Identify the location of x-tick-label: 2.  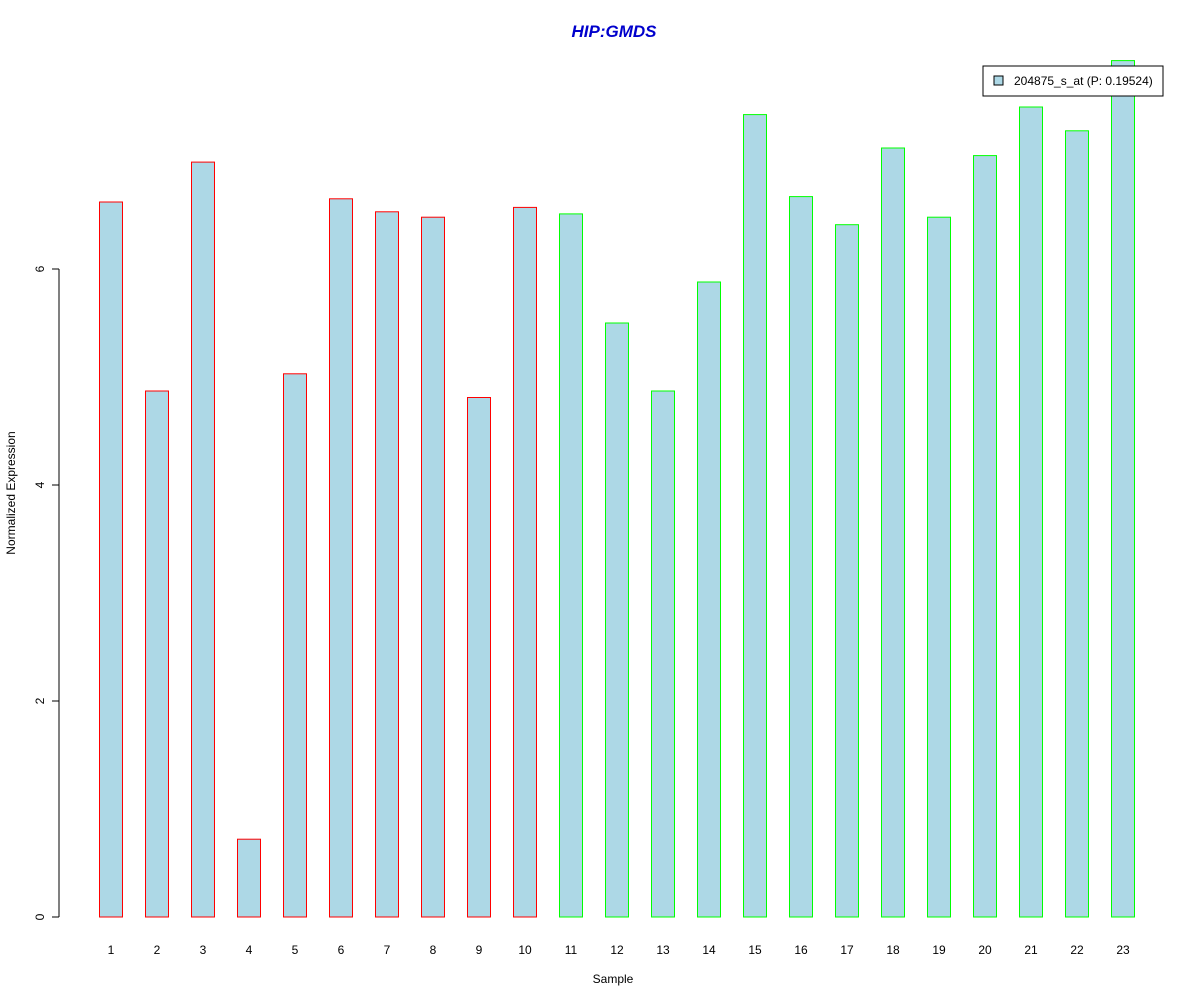
(157, 950).